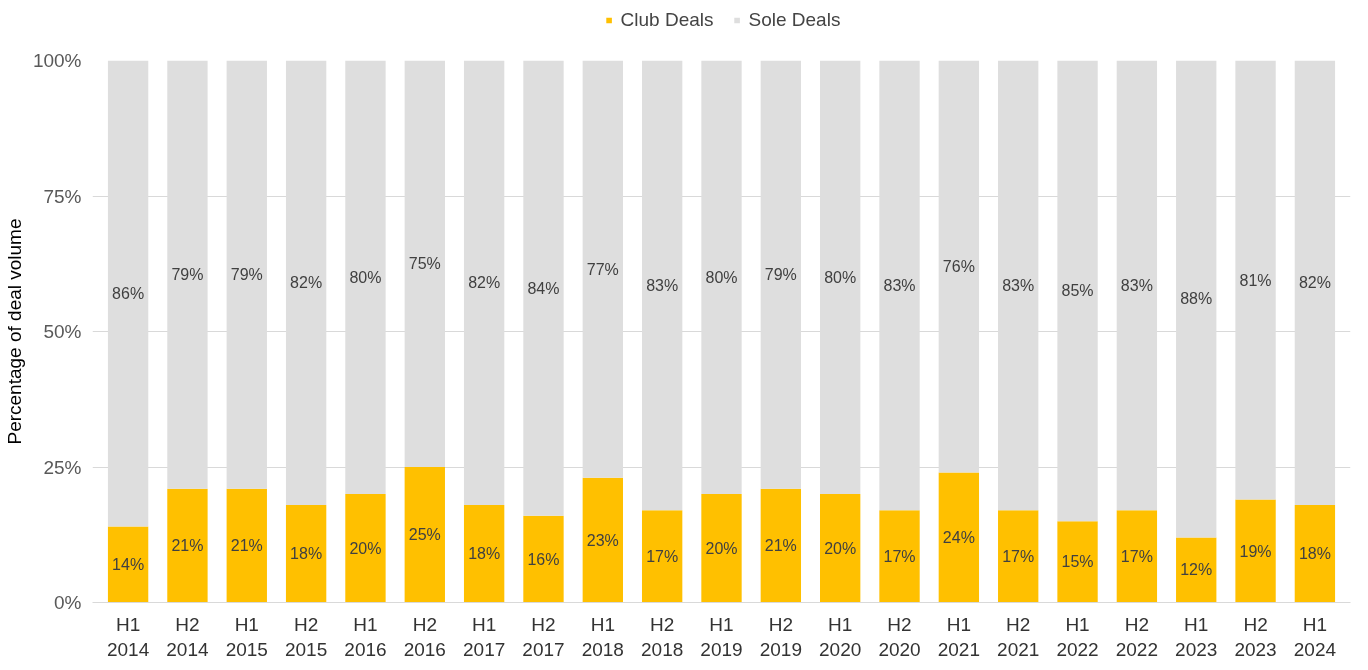 This screenshot has width=1368, height=670. Describe the element at coordinates (899, 636) in the screenshot. I see `x-tick-label: H2 2020` at that location.